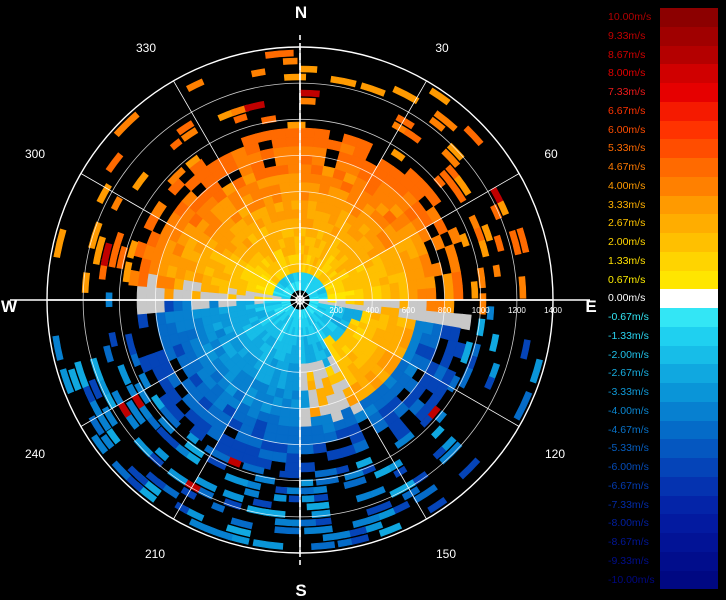  What do you see at coordinates (627, 185) in the screenshot?
I see `legend-label: 4.00m/s` at bounding box center [627, 185].